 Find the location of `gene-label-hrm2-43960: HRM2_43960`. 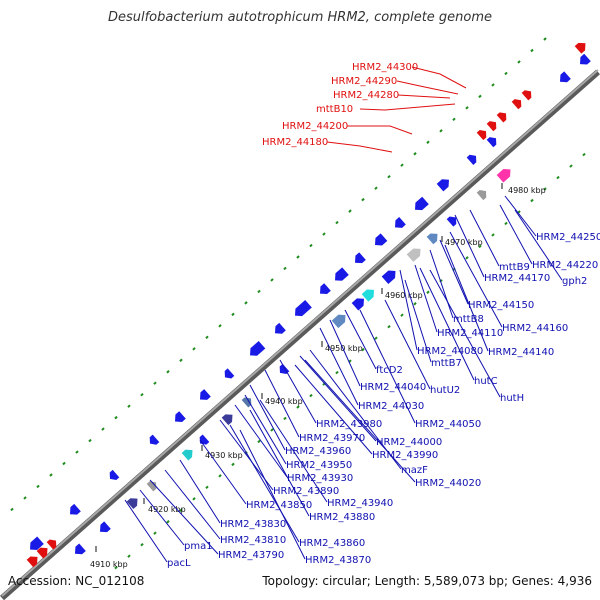

gene-label-hrm2-43960: HRM2_43960 is located at coordinates (318, 451).